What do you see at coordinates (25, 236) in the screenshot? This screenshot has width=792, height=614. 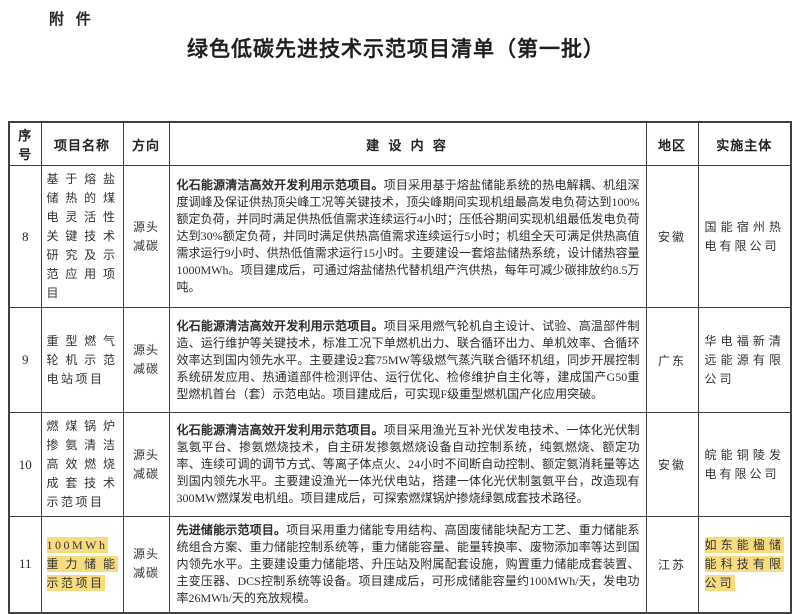 I see `cell-no: 8` at bounding box center [25, 236].